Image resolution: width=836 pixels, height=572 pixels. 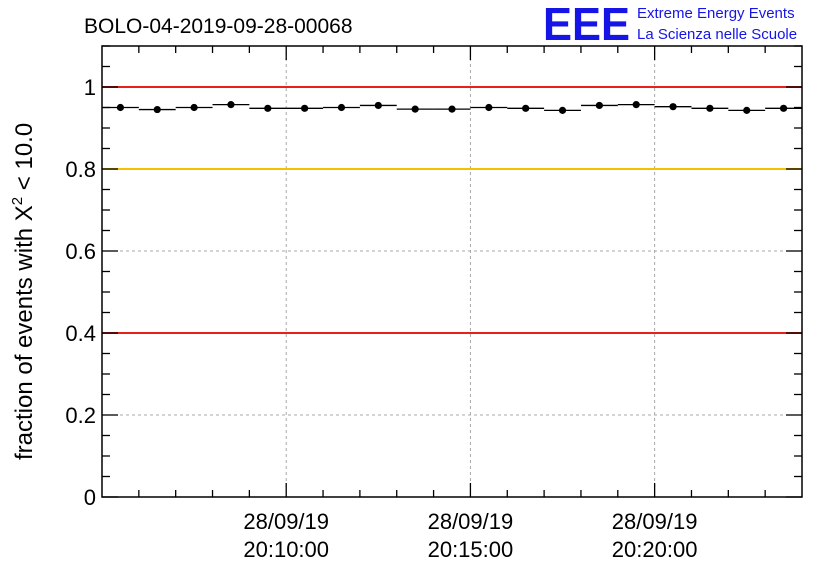 What do you see at coordinates (286, 549) in the screenshot?
I see `x-tick-label-time: 20:10:00` at bounding box center [286, 549].